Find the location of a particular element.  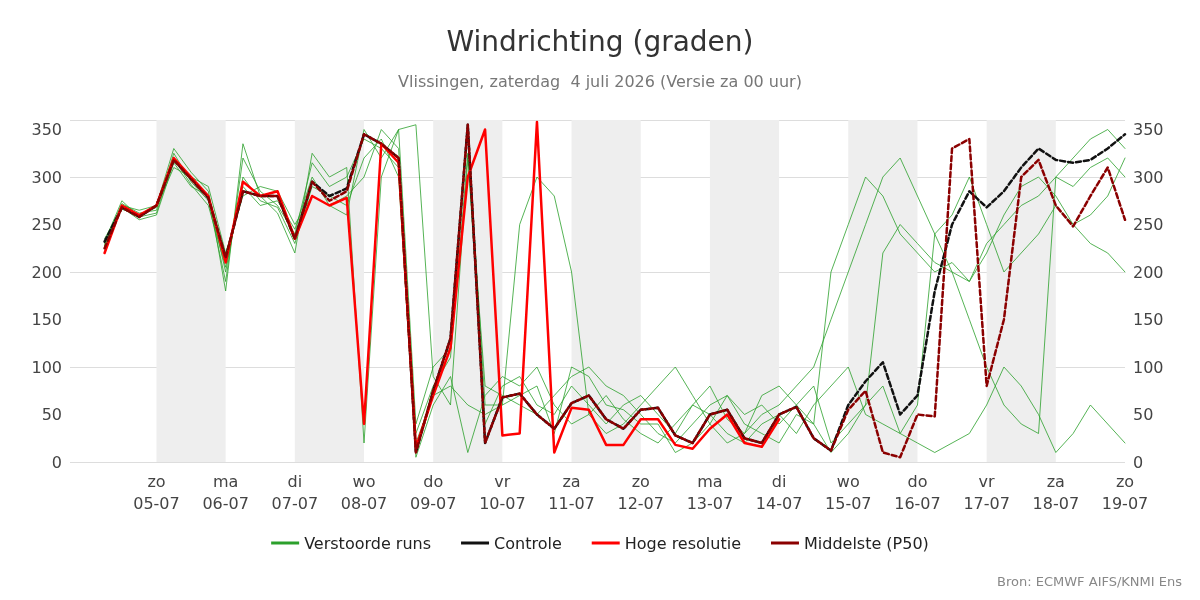

text: Bron: ECMWF AIFS/KNMI Ens is located at coordinates (1090, 581).